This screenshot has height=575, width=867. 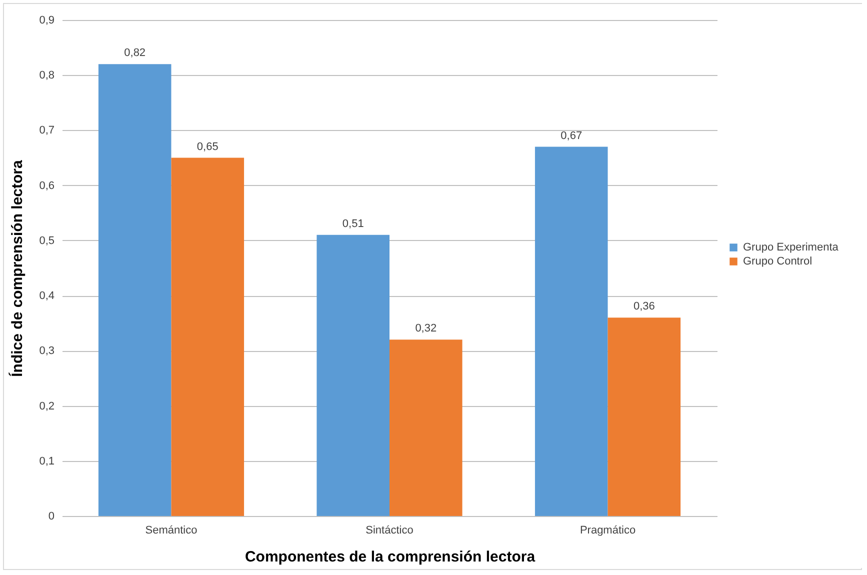 What do you see at coordinates (571, 136) in the screenshot?
I see `data-label: 0,67` at bounding box center [571, 136].